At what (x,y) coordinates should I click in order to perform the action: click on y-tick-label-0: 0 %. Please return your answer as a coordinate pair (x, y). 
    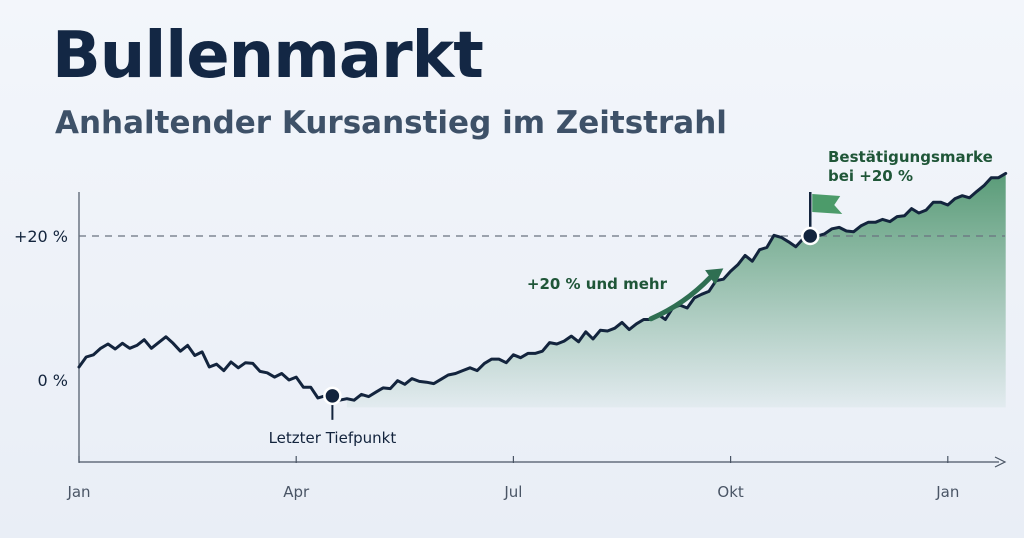
    Looking at the image, I should click on (53, 380).